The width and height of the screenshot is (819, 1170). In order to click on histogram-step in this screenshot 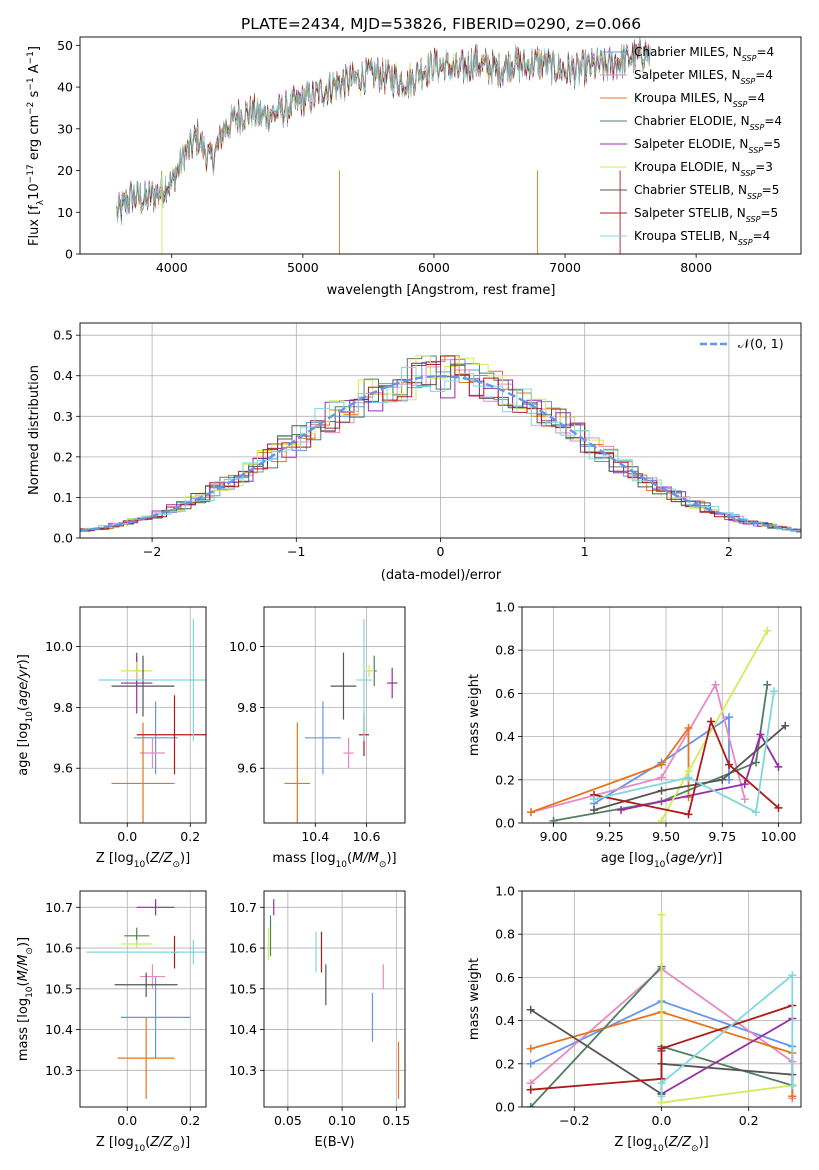, I will do `click(440, 444)`.